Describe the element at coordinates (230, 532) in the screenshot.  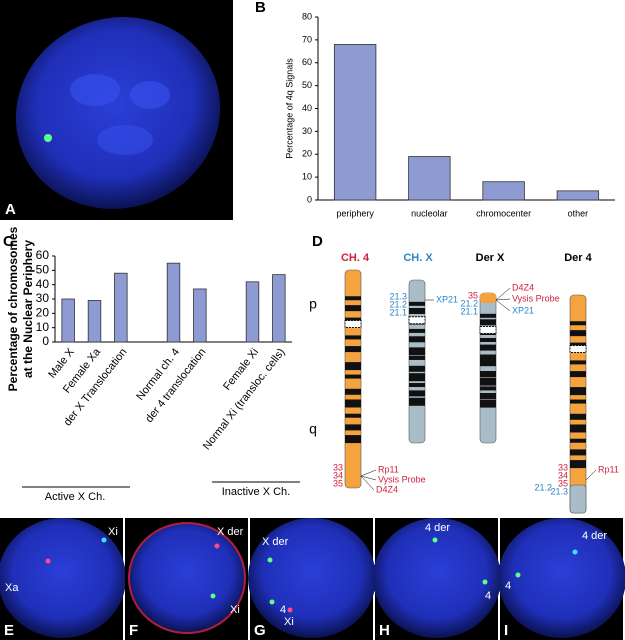
I see `signal-label: X der` at that location.